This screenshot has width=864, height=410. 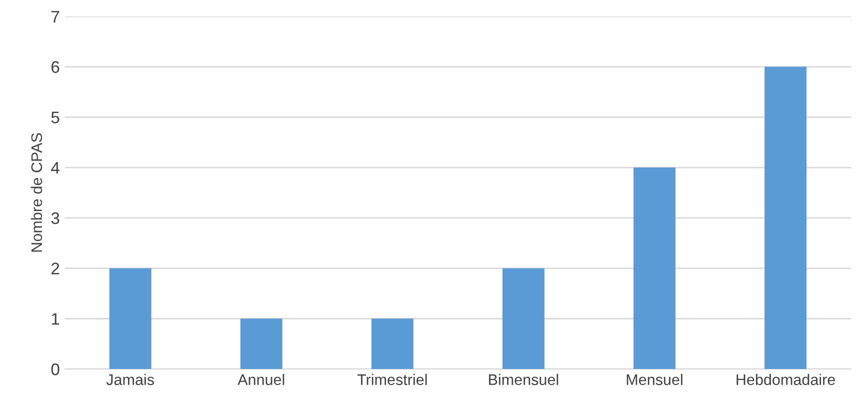 What do you see at coordinates (130, 380) in the screenshot?
I see `x-tick-label: Jamais` at bounding box center [130, 380].